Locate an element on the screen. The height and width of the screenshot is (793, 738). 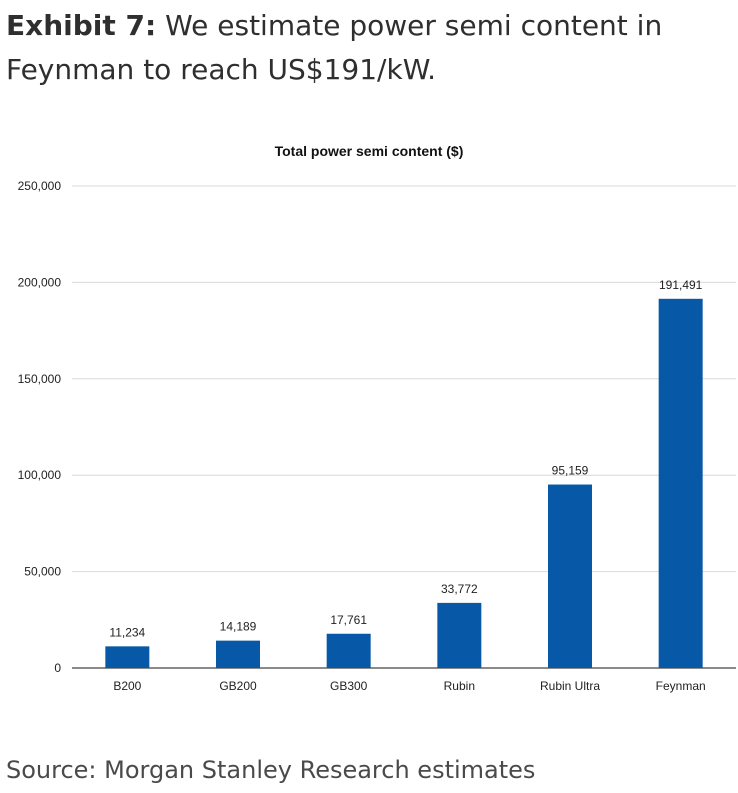
data-label: 17,761 is located at coordinates (348, 620).